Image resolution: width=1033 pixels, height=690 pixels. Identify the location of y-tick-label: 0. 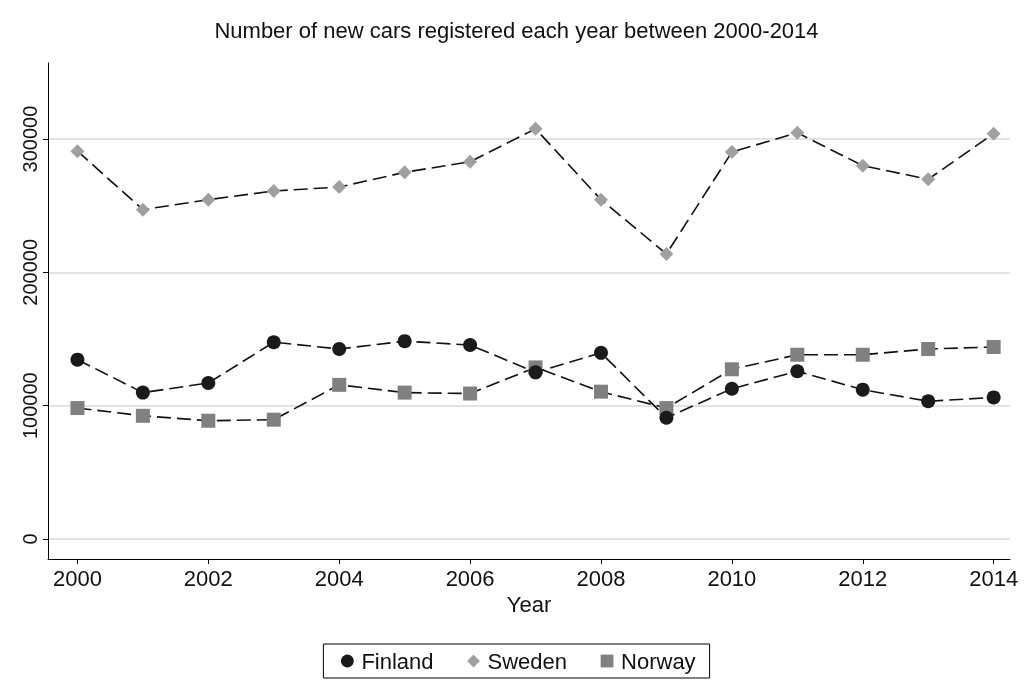
(30, 539).